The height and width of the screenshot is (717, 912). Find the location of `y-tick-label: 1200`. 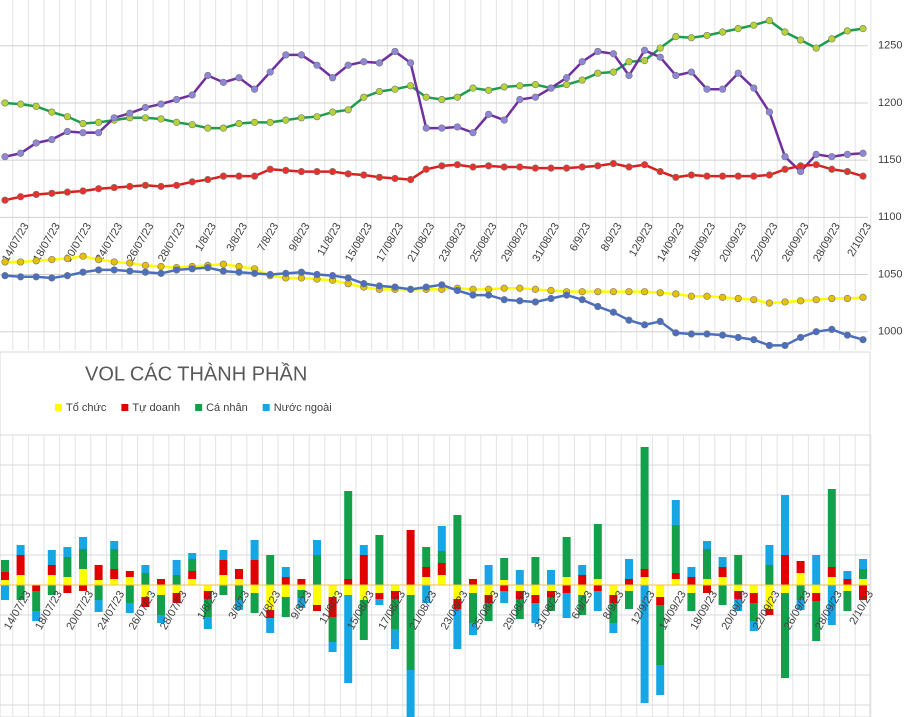

y-tick-label: 1200 is located at coordinates (890, 103).